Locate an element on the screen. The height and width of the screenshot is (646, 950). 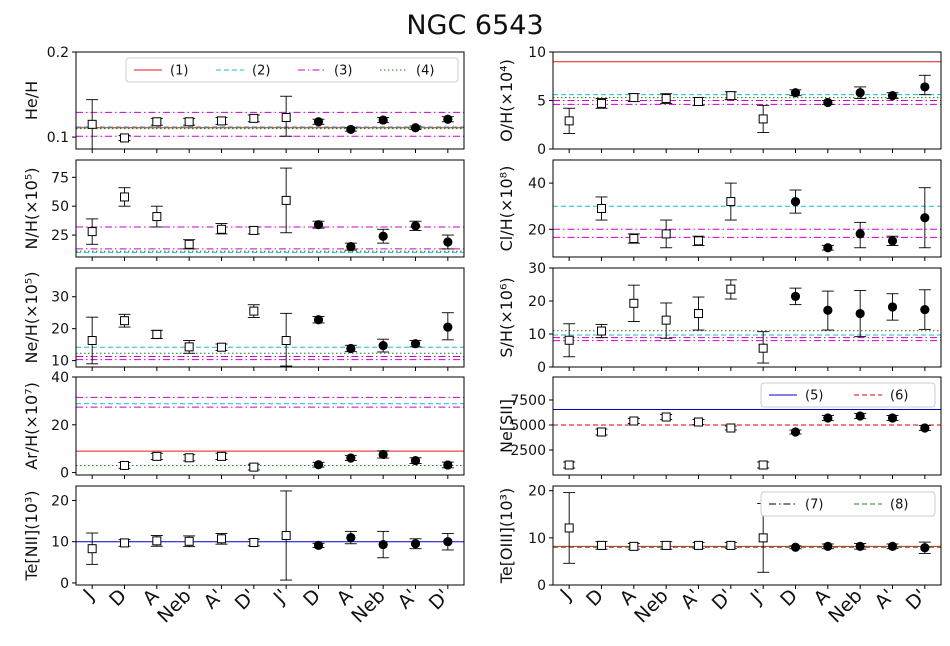
panel-7: 0 20 40 Ar/H(×10⁷) is located at coordinates (243, 426).